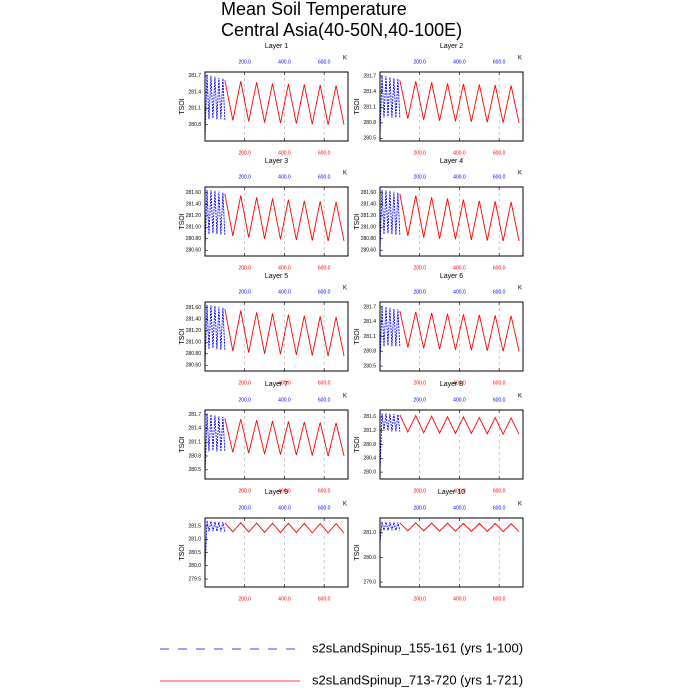 This screenshot has width=700, height=700. I want to click on y-tick-label: 281.60, so click(194, 193).